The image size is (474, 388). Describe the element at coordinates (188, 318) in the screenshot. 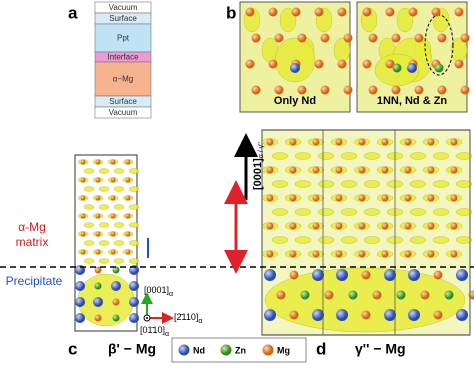

I see `axis-label: [2̄110]α` at that location.